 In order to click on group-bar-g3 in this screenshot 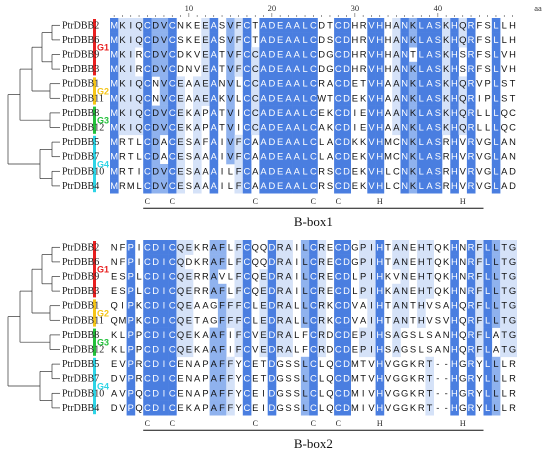, I will do `click(94, 120)`.